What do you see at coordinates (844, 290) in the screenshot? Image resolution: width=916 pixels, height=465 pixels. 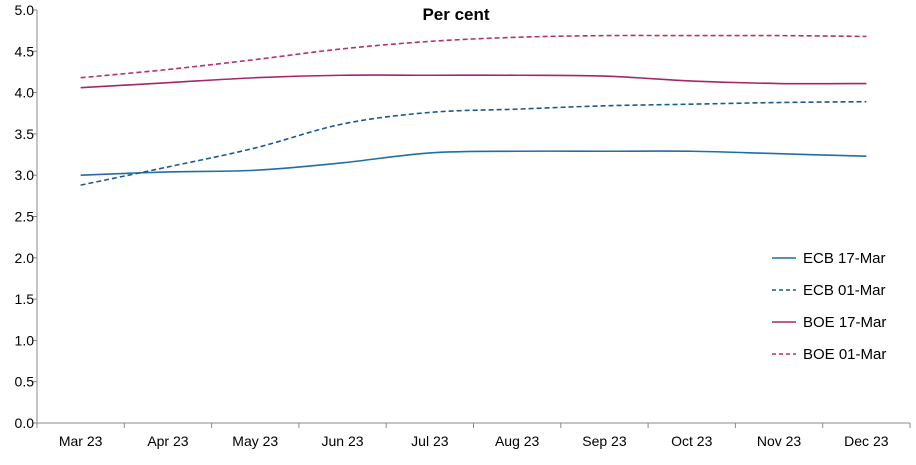 I see `legend-label-ecb-01-mar: ECB 01-Mar` at bounding box center [844, 290].